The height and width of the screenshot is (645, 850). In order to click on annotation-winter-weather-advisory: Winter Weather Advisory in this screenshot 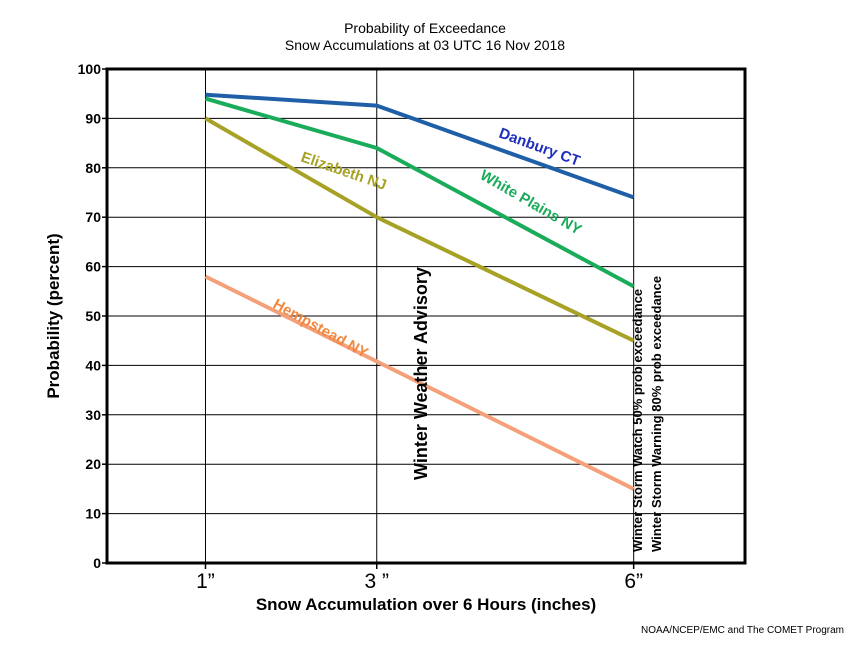, I will do `click(421, 373)`.